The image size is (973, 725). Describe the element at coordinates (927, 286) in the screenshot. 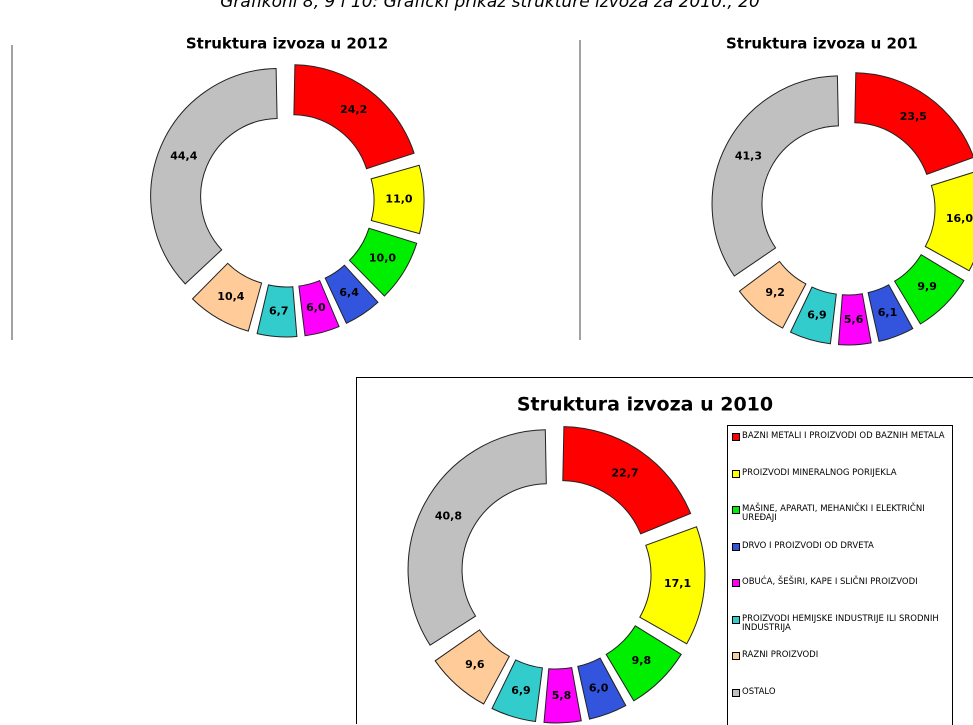

I see `value-label: 9,9` at that location.